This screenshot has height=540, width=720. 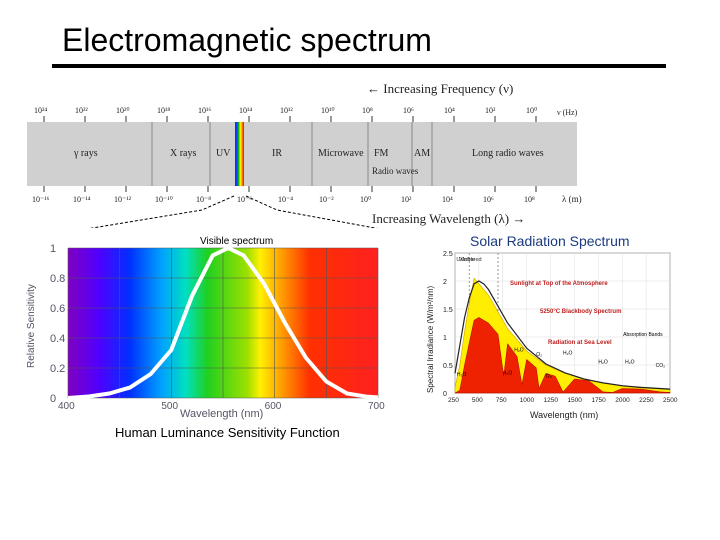 What do you see at coordinates (567, 112) in the screenshot?
I see `frequency-unit: ν (Hz)` at bounding box center [567, 112].